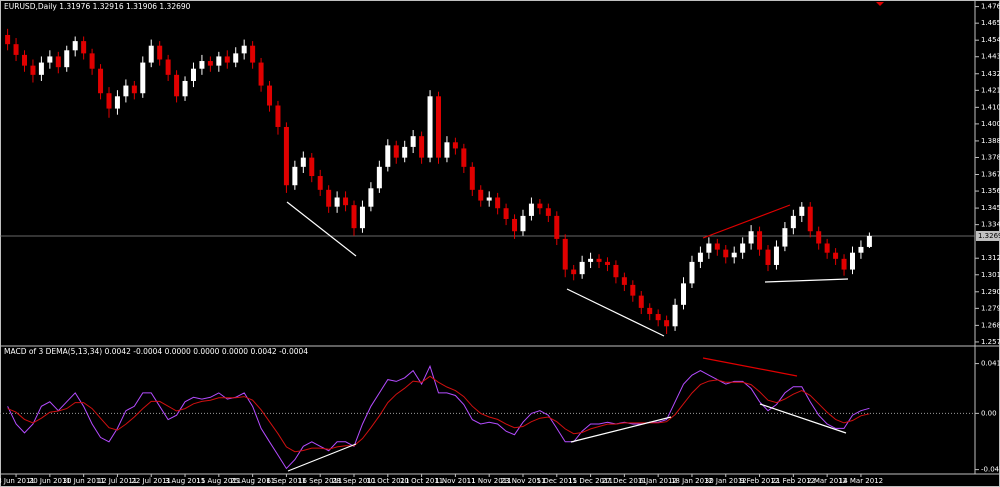 Image resolution: width=1000 pixels, height=487 pixels. I want to click on x-tick-label: 23 Nov 2011, so click(523, 481).